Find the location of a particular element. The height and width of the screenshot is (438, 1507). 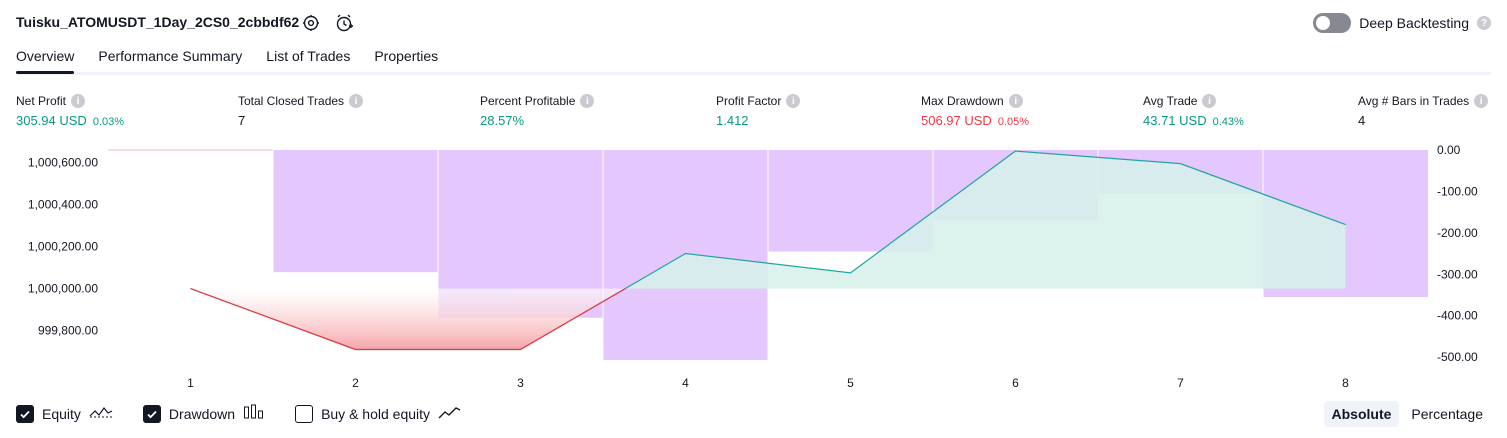

legend-drawdown-label: Drawdown is located at coordinates (202, 413).